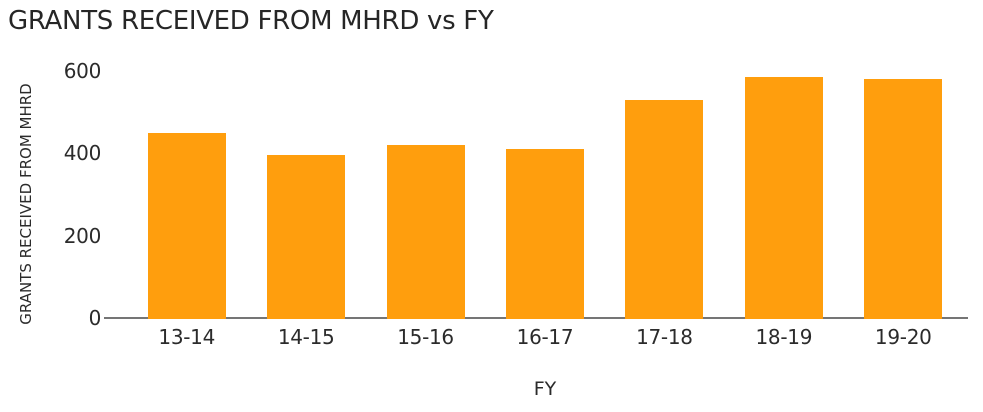  Describe the element at coordinates (784, 337) in the screenshot. I see `x-tick-label: 18-19` at that location.